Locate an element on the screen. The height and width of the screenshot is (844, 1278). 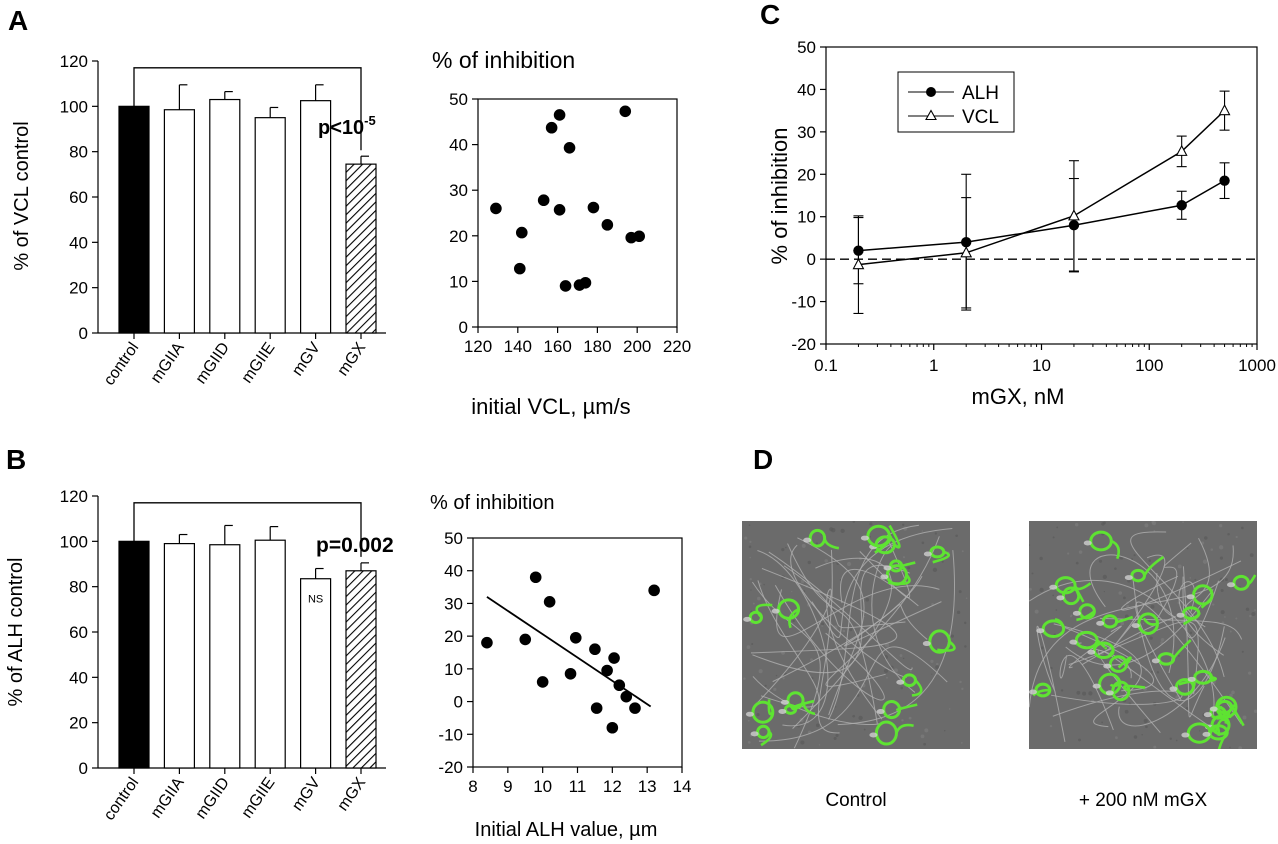
bar-mGX is located at coordinates (361, 248).